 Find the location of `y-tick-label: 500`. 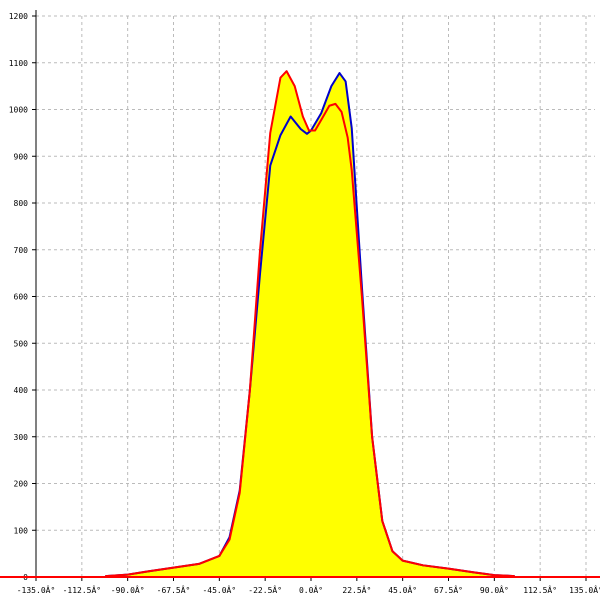

y-tick-label: 500 is located at coordinates (21, 343).